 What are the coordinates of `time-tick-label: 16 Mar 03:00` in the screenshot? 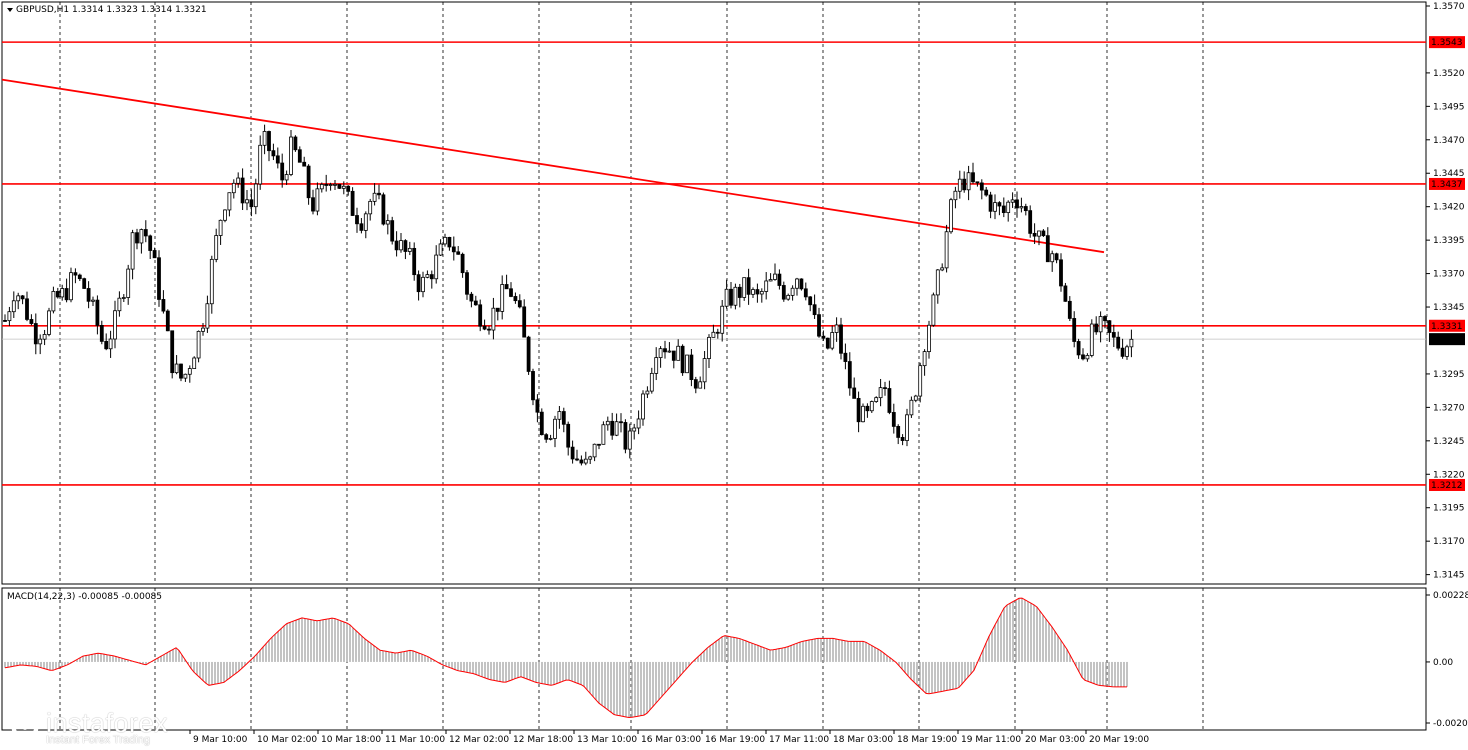 It's located at (671, 740).